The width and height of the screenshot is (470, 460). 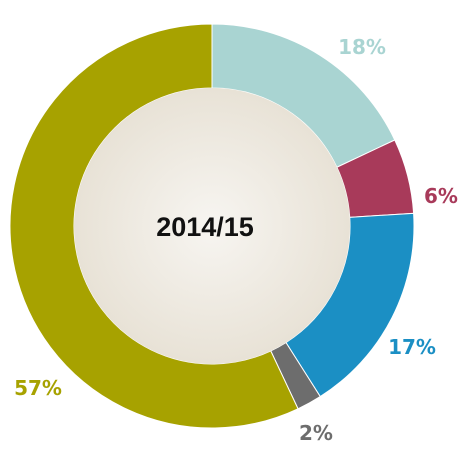 What do you see at coordinates (316, 433) in the screenshot?
I see `slice-label-3: 2%` at bounding box center [316, 433].